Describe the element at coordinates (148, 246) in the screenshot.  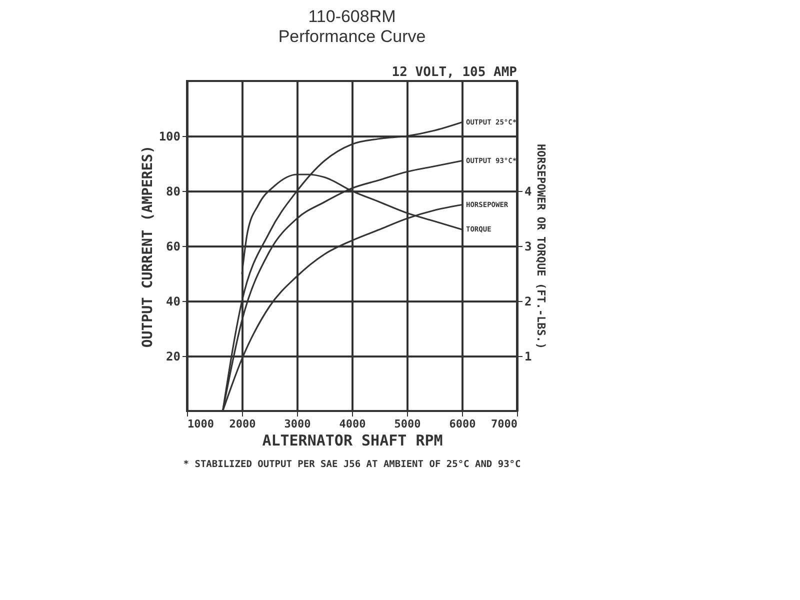
I see `y-axis-title: OUTPUT CURRENT (AMPERES)` at that location.